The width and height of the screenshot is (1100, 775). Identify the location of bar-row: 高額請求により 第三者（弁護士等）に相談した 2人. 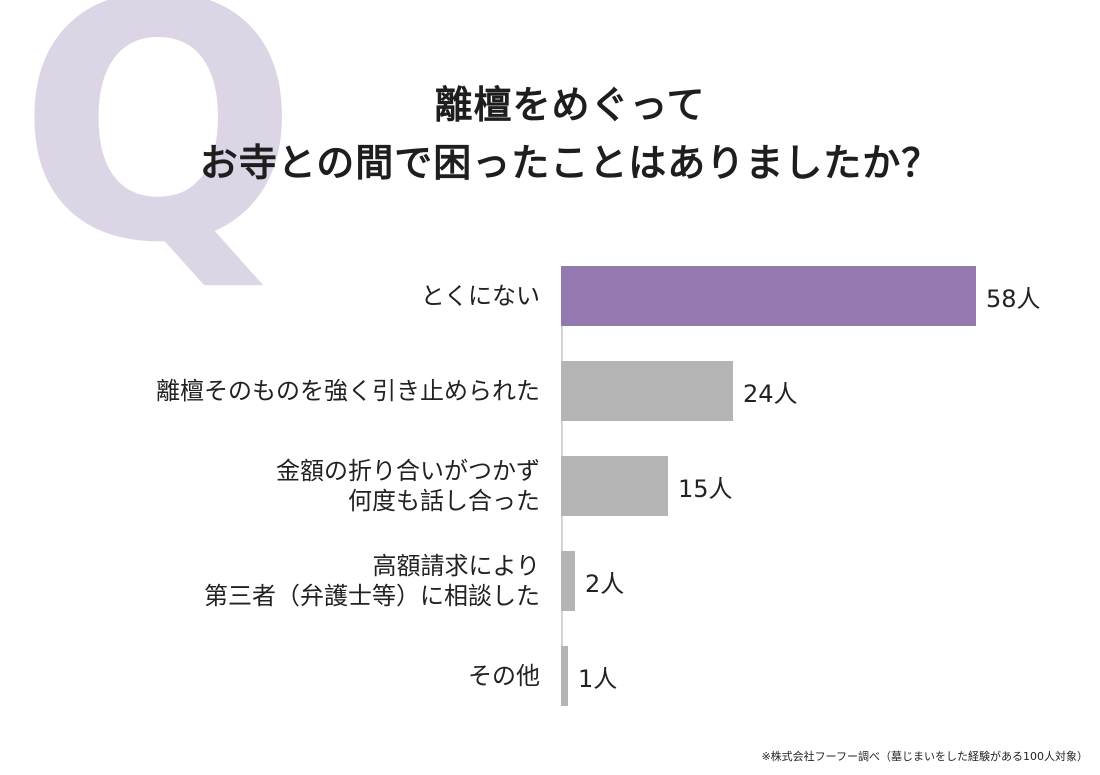
(550, 581).